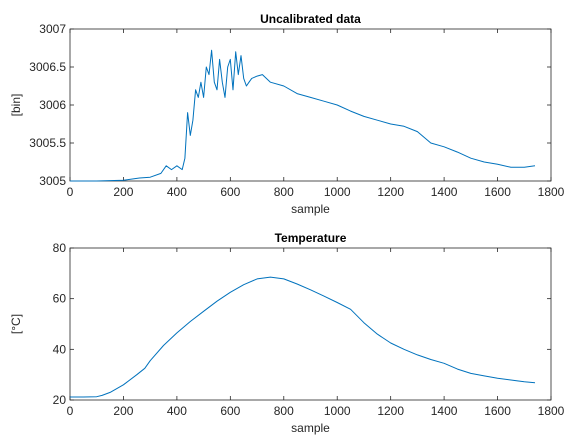  Describe the element at coordinates (310, 209) in the screenshot. I see `top-x-axis-label: sample` at that location.